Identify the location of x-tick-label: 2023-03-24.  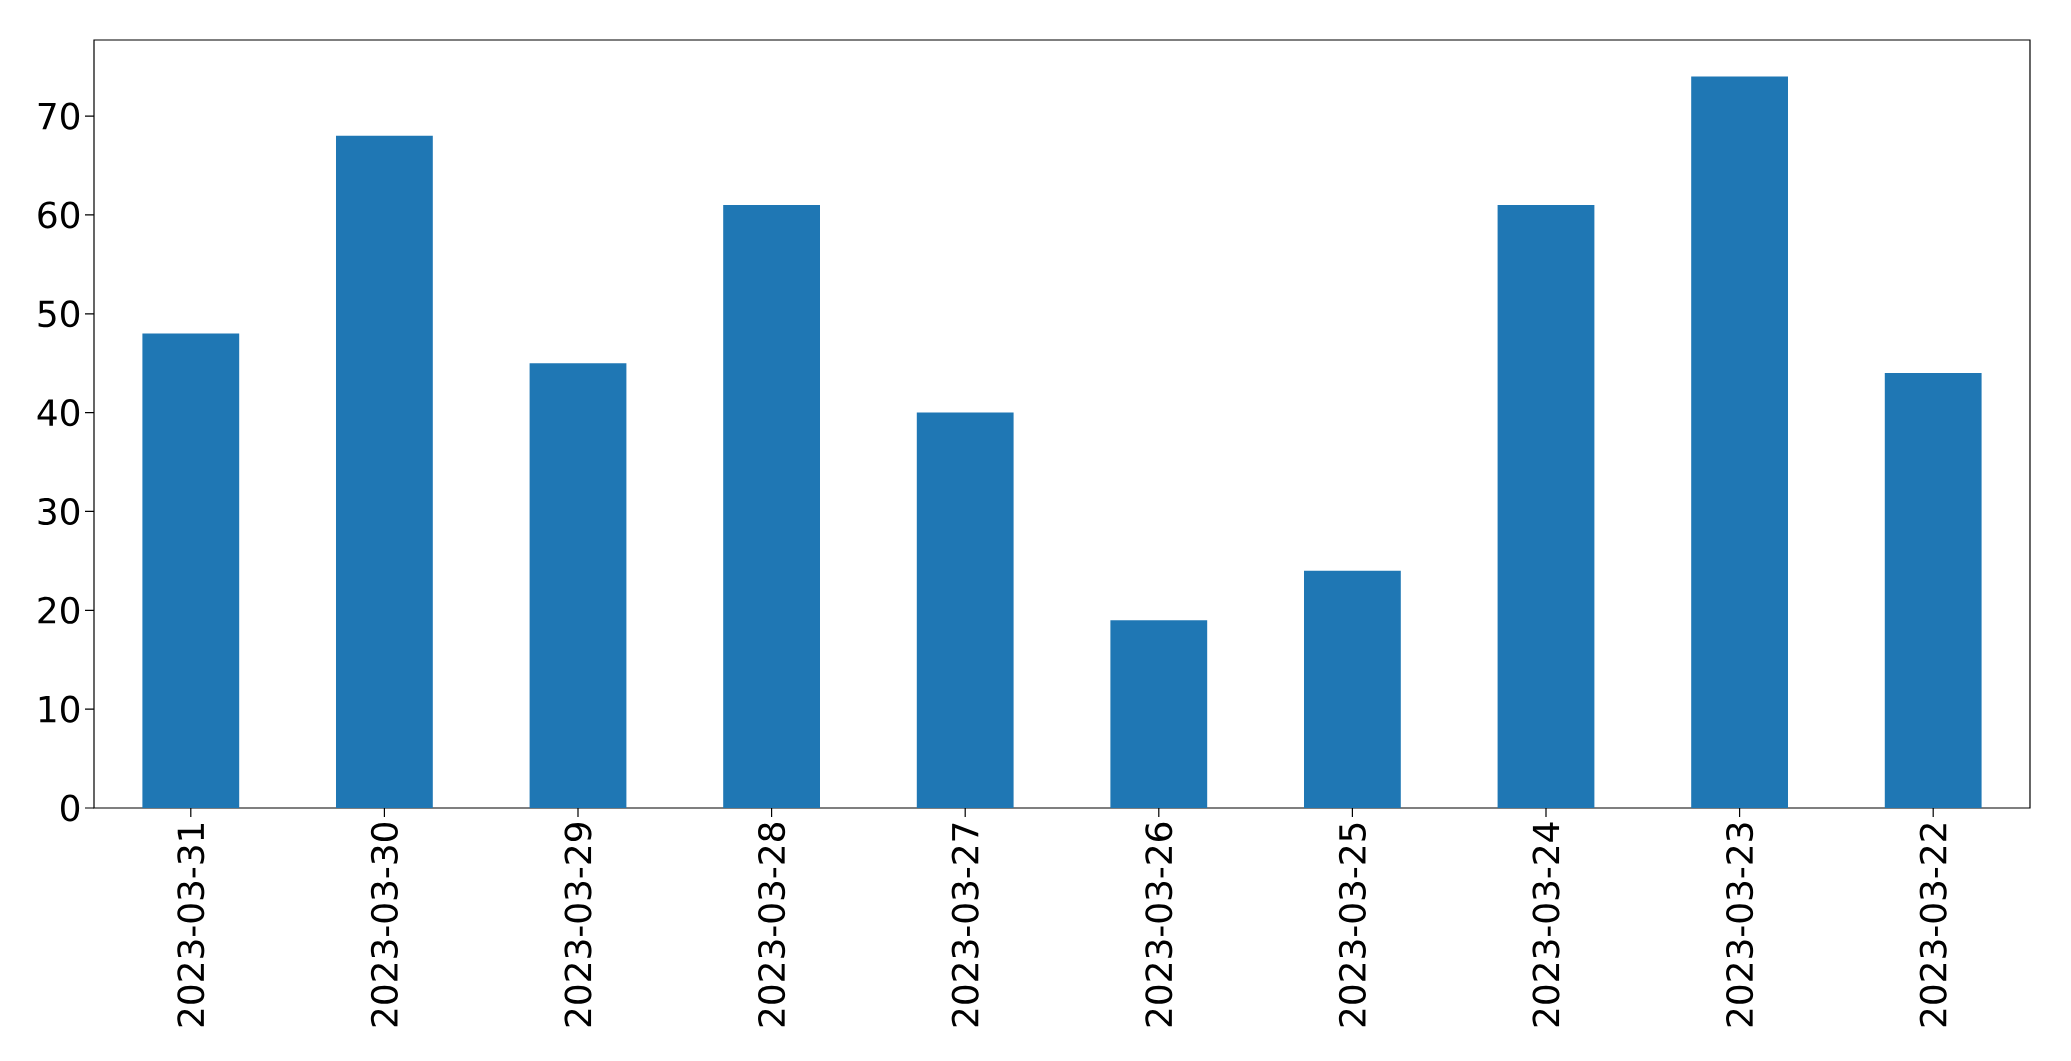
(1546, 924).